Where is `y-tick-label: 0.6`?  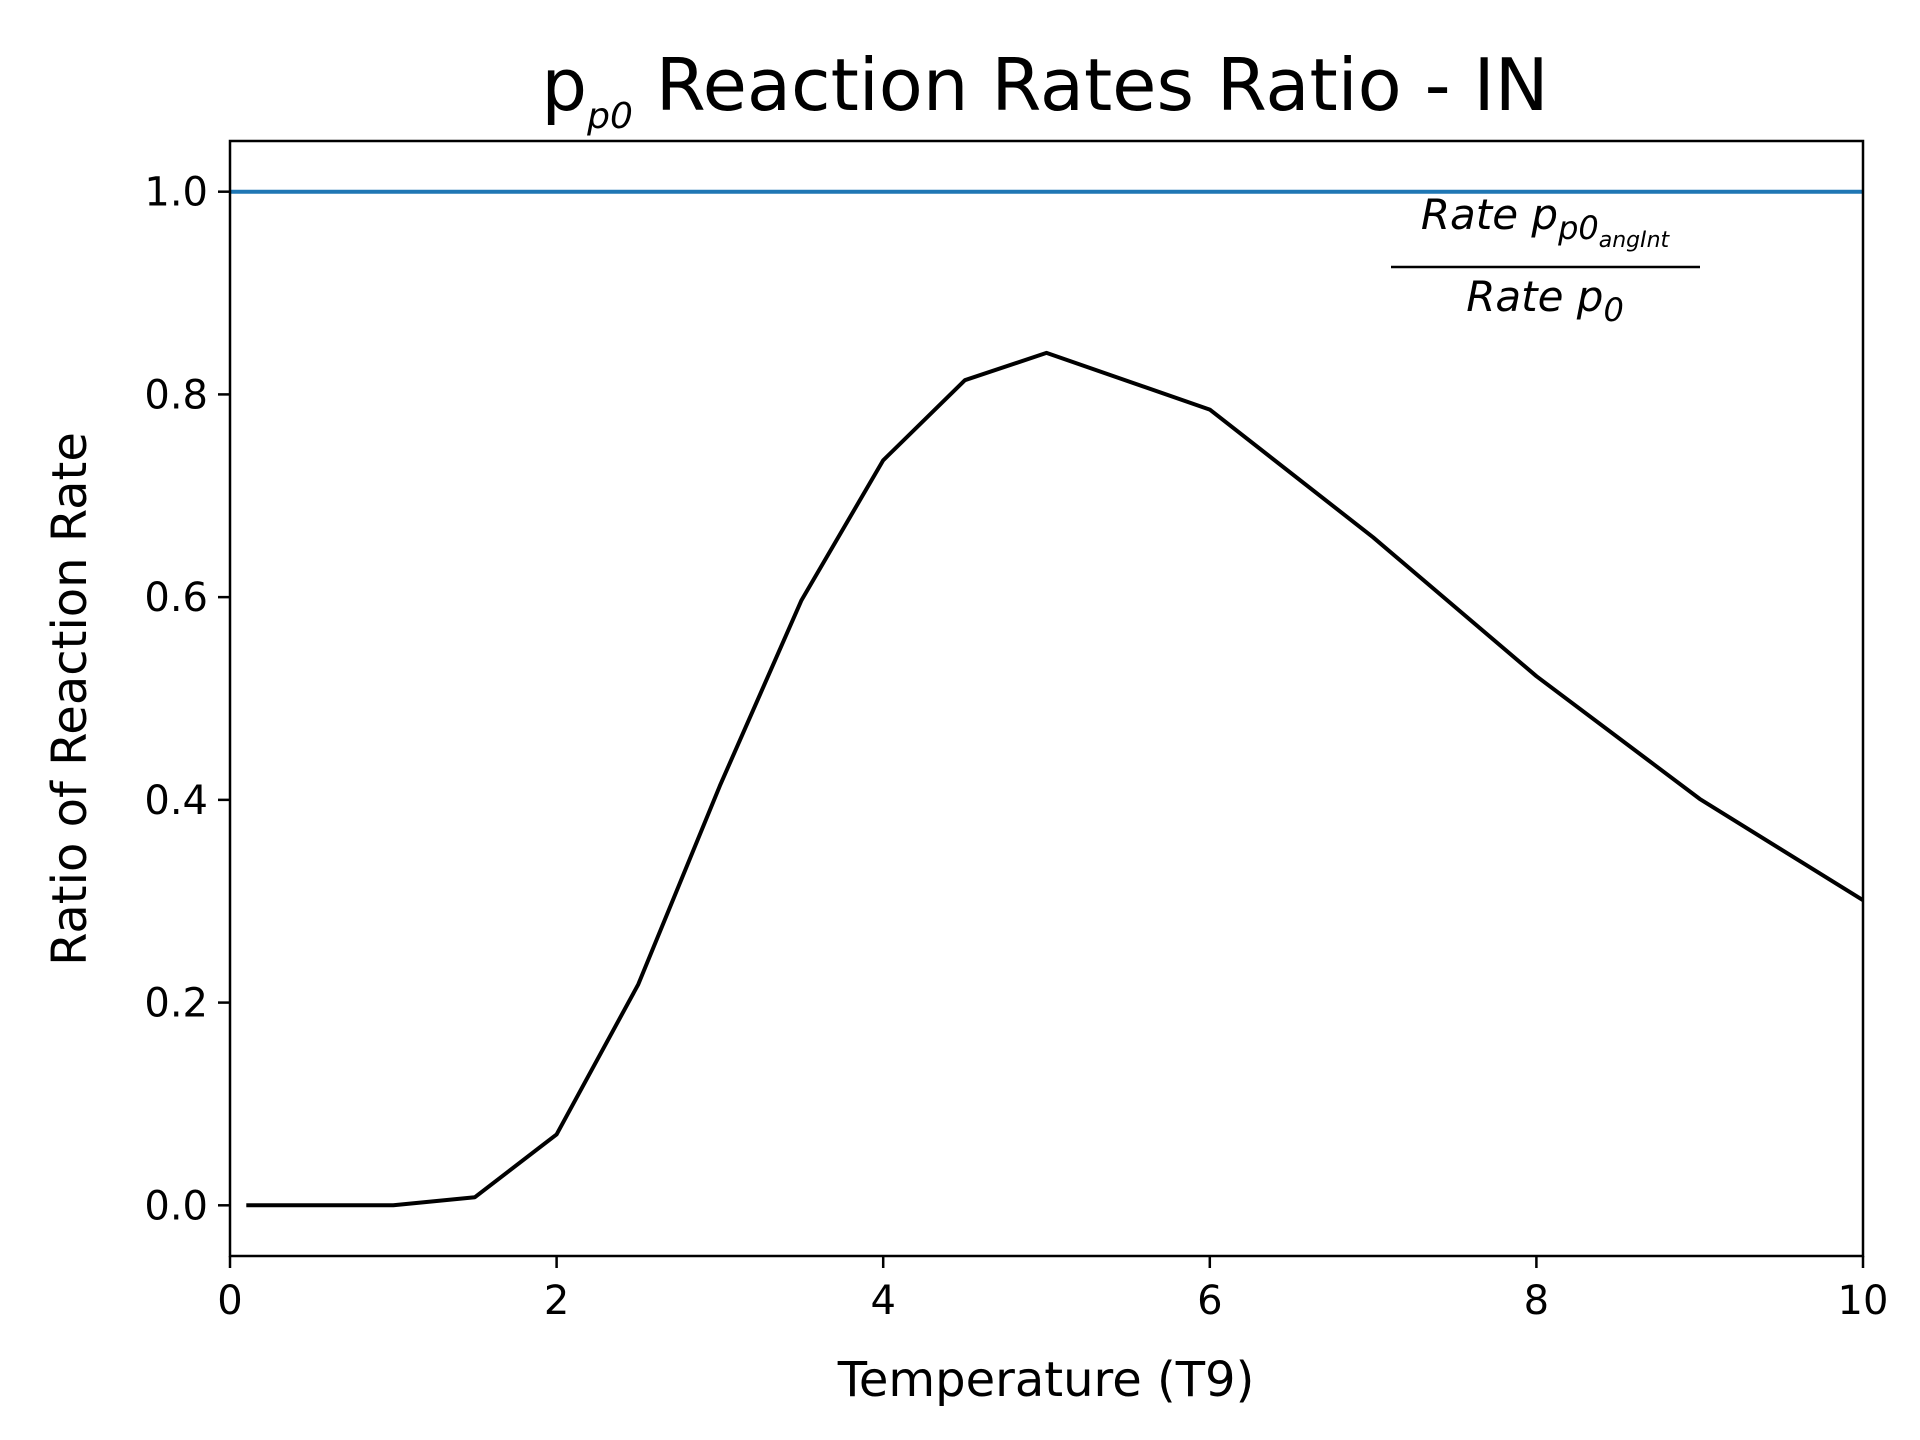 y-tick-label: 0.6 is located at coordinates (176, 598).